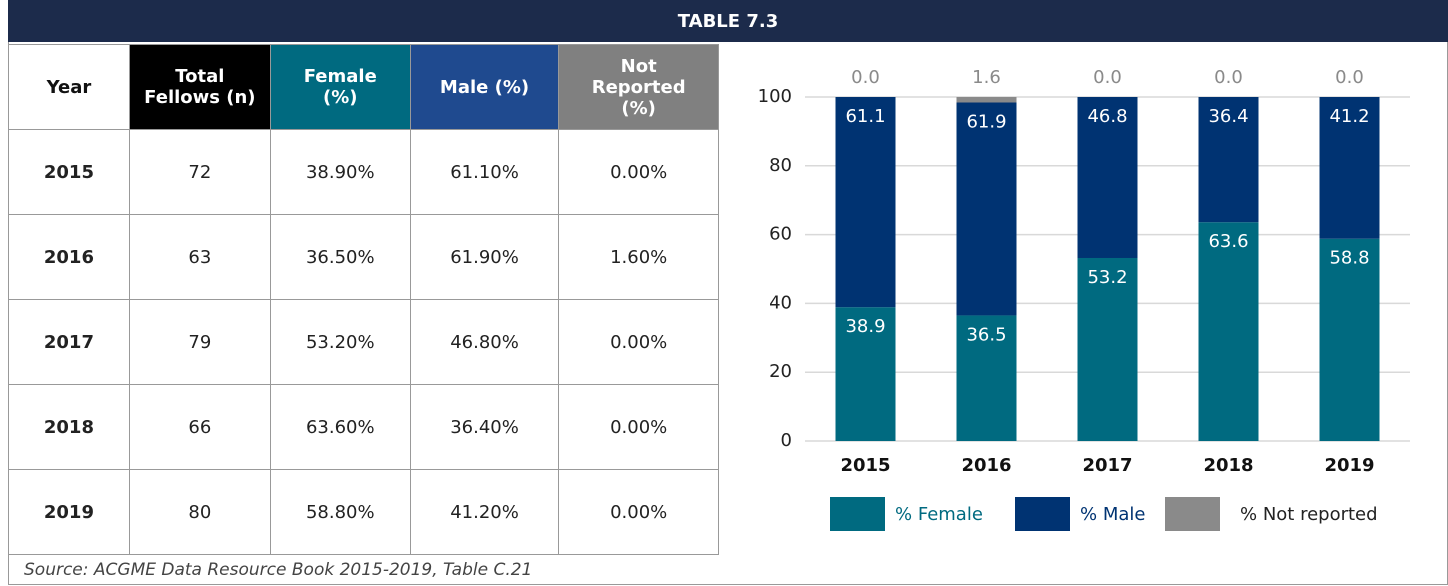 The image size is (1448, 586). What do you see at coordinates (69, 87) in the screenshot?
I see `header-cell: Year` at bounding box center [69, 87].